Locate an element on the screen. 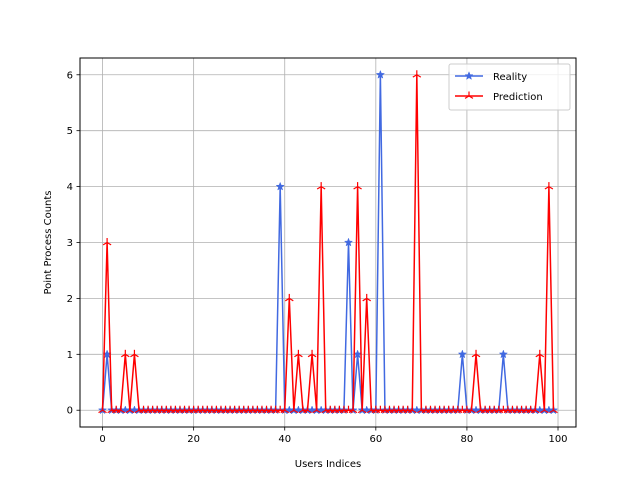 This screenshot has width=640, height=480. y-tick-label: 3 is located at coordinates (70, 243).